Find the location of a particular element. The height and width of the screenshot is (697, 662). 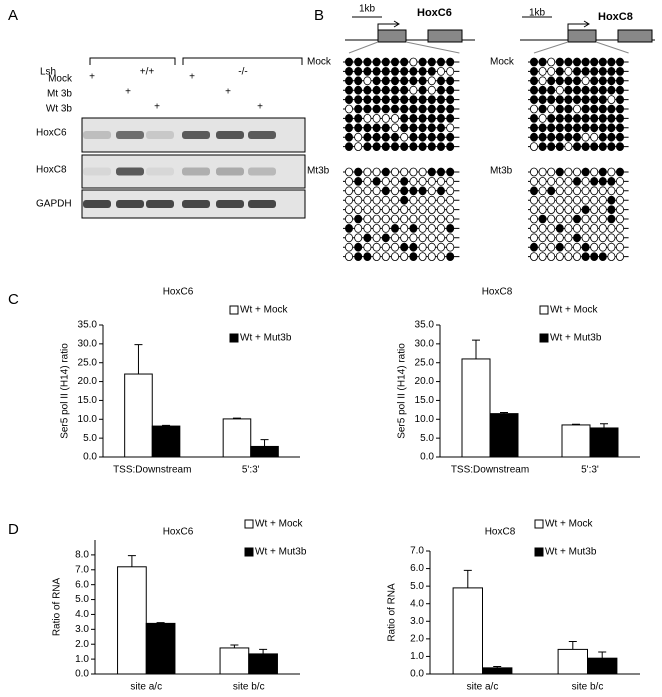

plus-sign: + is located at coordinates (192, 77).